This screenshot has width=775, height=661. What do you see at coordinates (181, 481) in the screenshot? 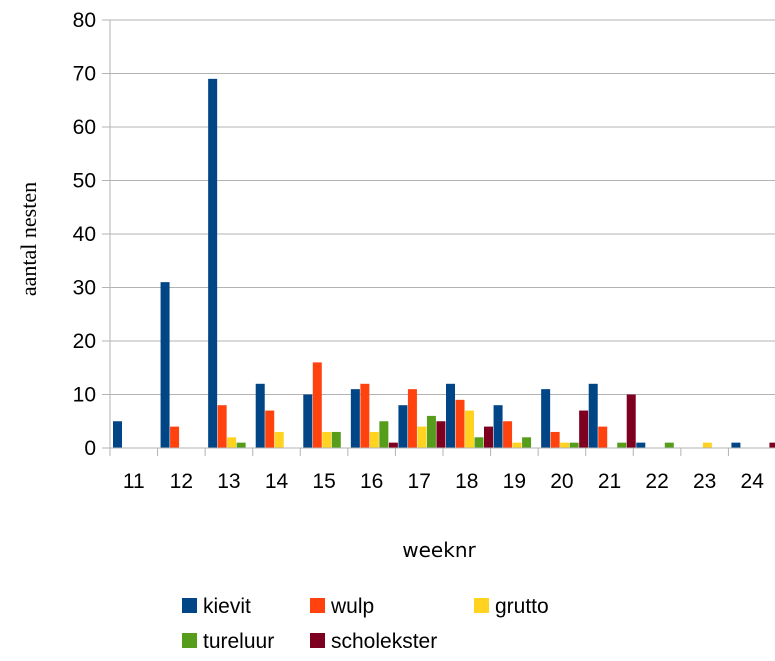
I see `x-tick-label: 12` at bounding box center [181, 481].